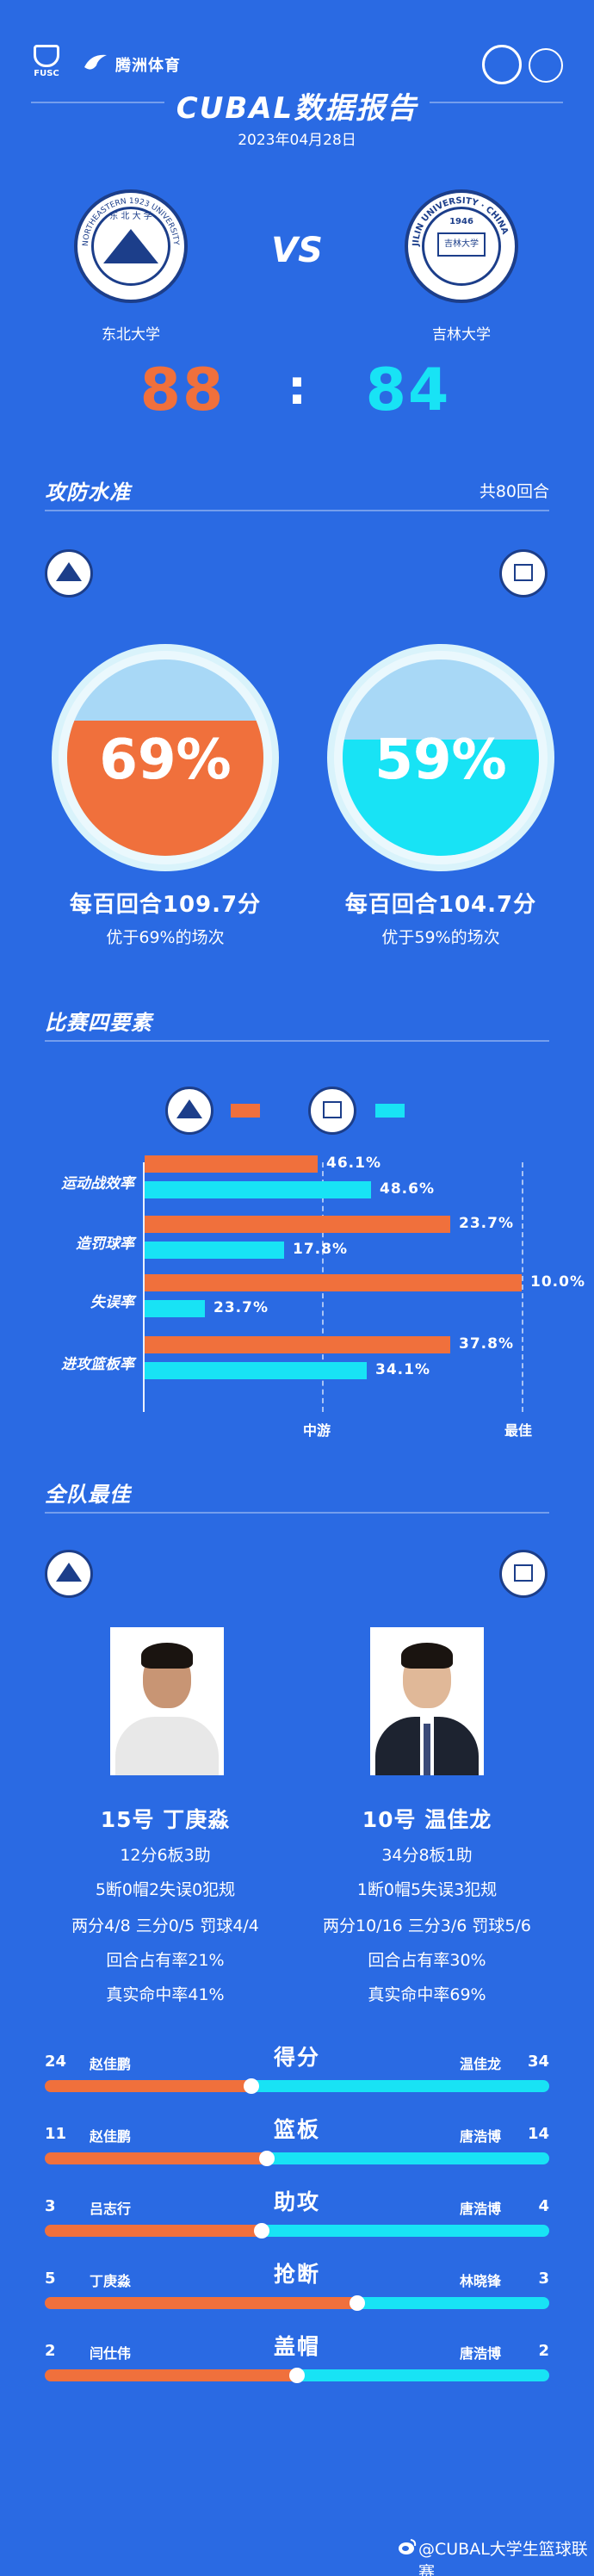 Image resolution: width=594 pixels, height=2576 pixels. Describe the element at coordinates (440, 905) in the screenshot. I see `away-points-per-100: 每百回合104.7分` at that location.